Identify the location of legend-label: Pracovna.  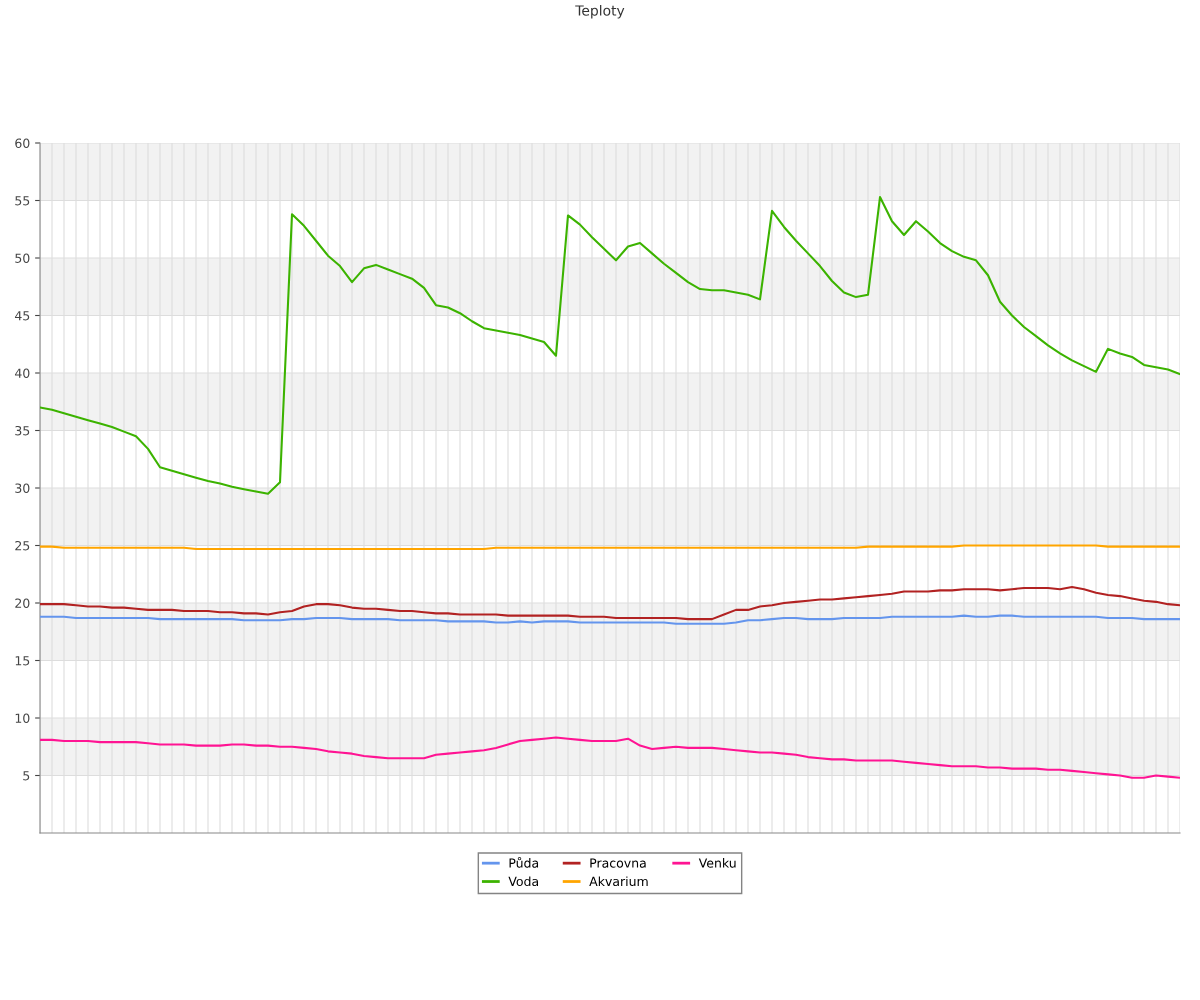
(618, 863).